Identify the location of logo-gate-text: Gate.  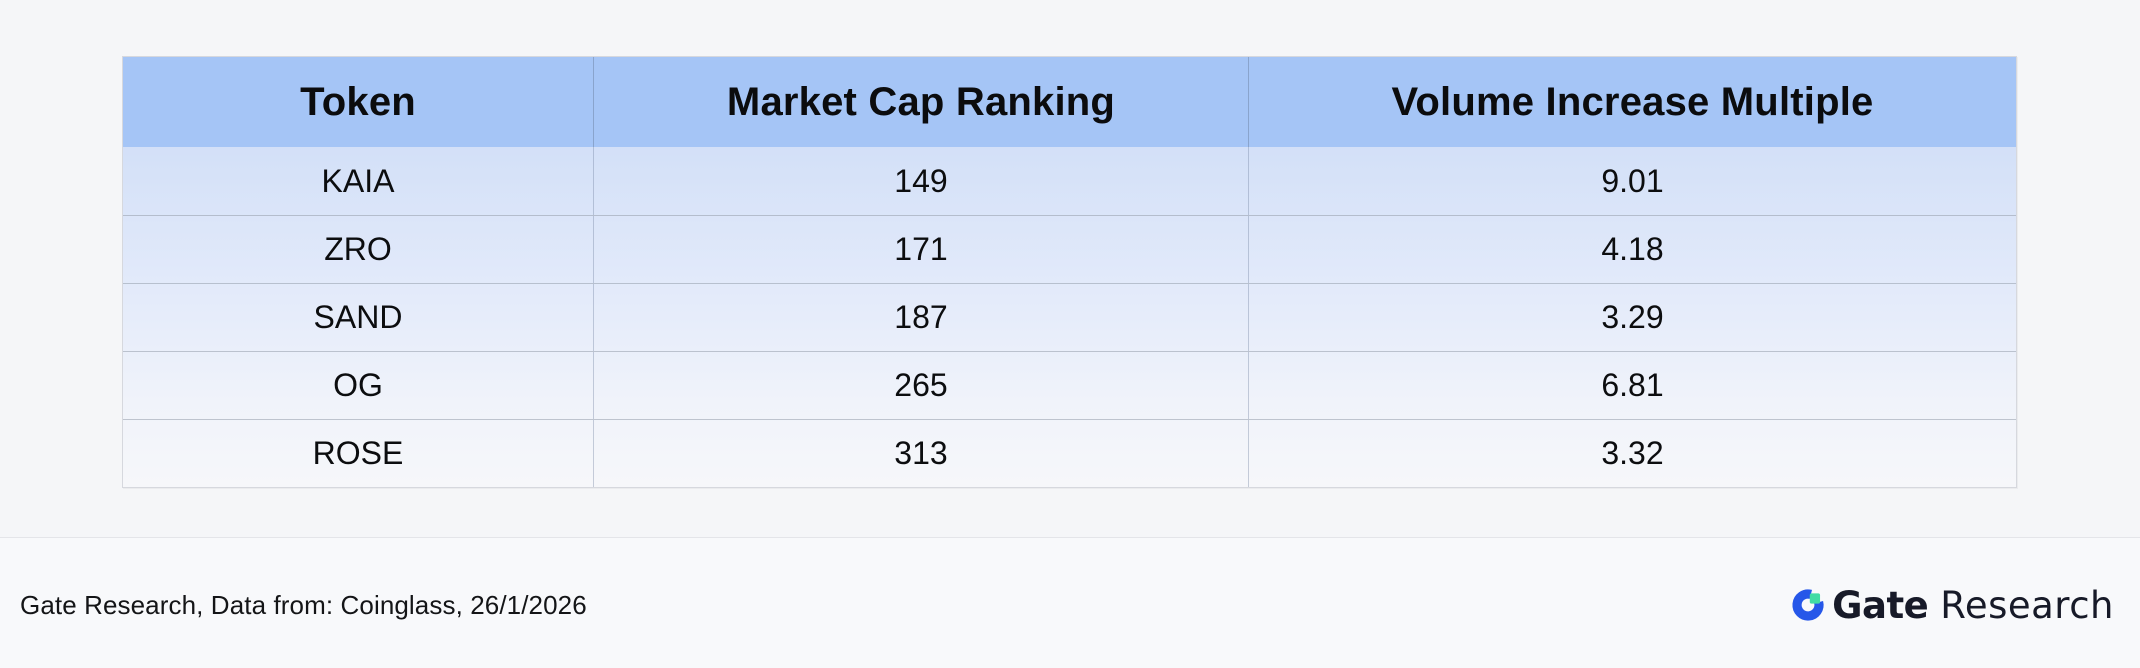
(1880, 605).